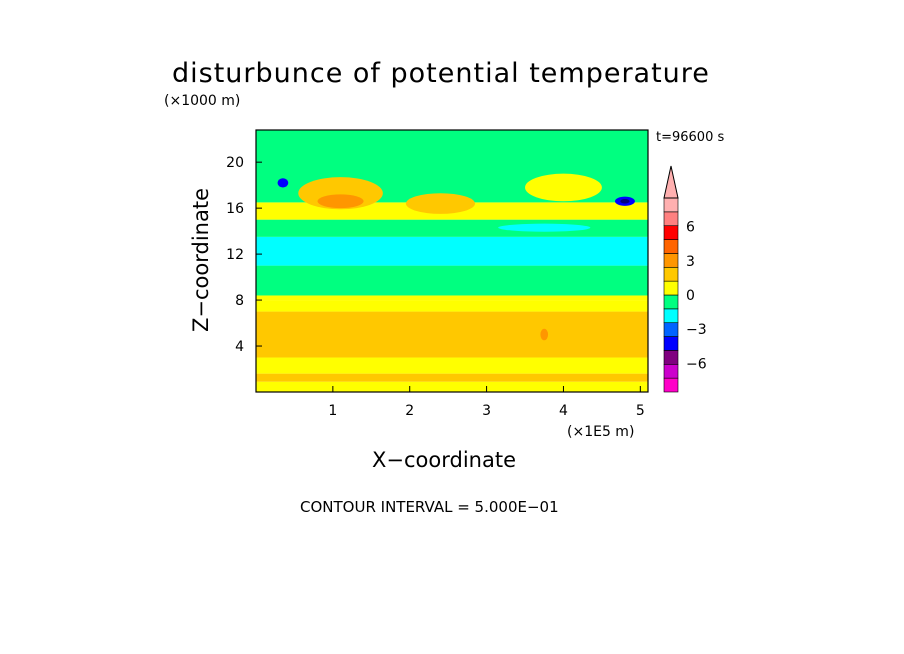  What do you see at coordinates (690, 296) in the screenshot?
I see `colorbar-tick-label: 0` at bounding box center [690, 296].